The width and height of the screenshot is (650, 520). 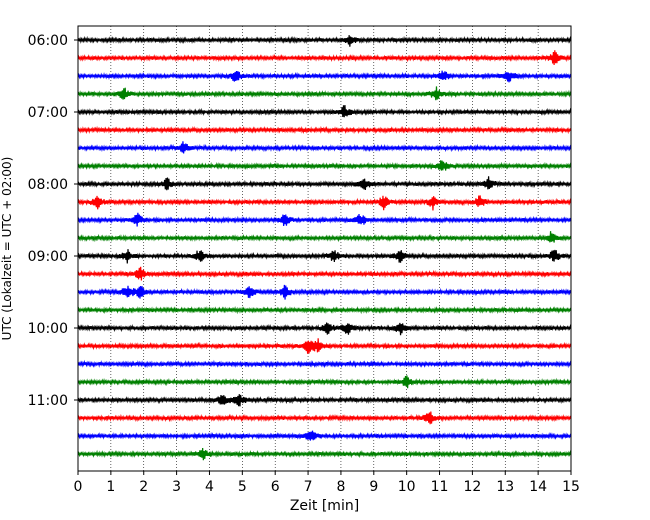 I want to click on y-tick-label: 06:00, so click(x=48, y=41).